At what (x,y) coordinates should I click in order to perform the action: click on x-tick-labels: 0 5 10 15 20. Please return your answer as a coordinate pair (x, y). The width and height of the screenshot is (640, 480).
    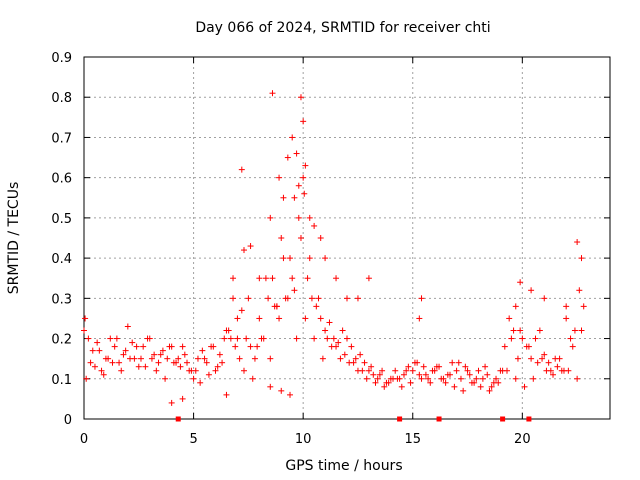
    Looking at the image, I should click on (305, 439).